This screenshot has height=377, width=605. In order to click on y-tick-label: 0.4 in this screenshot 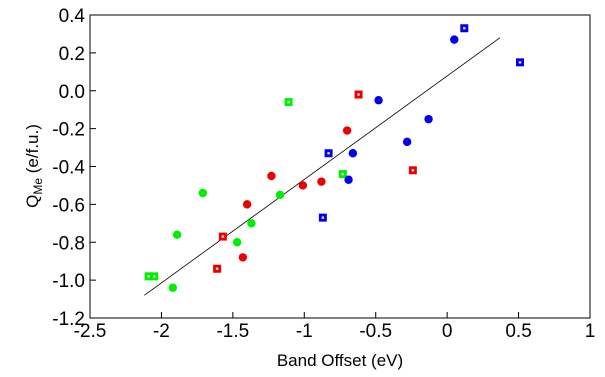, I will do `click(72, 16)`.